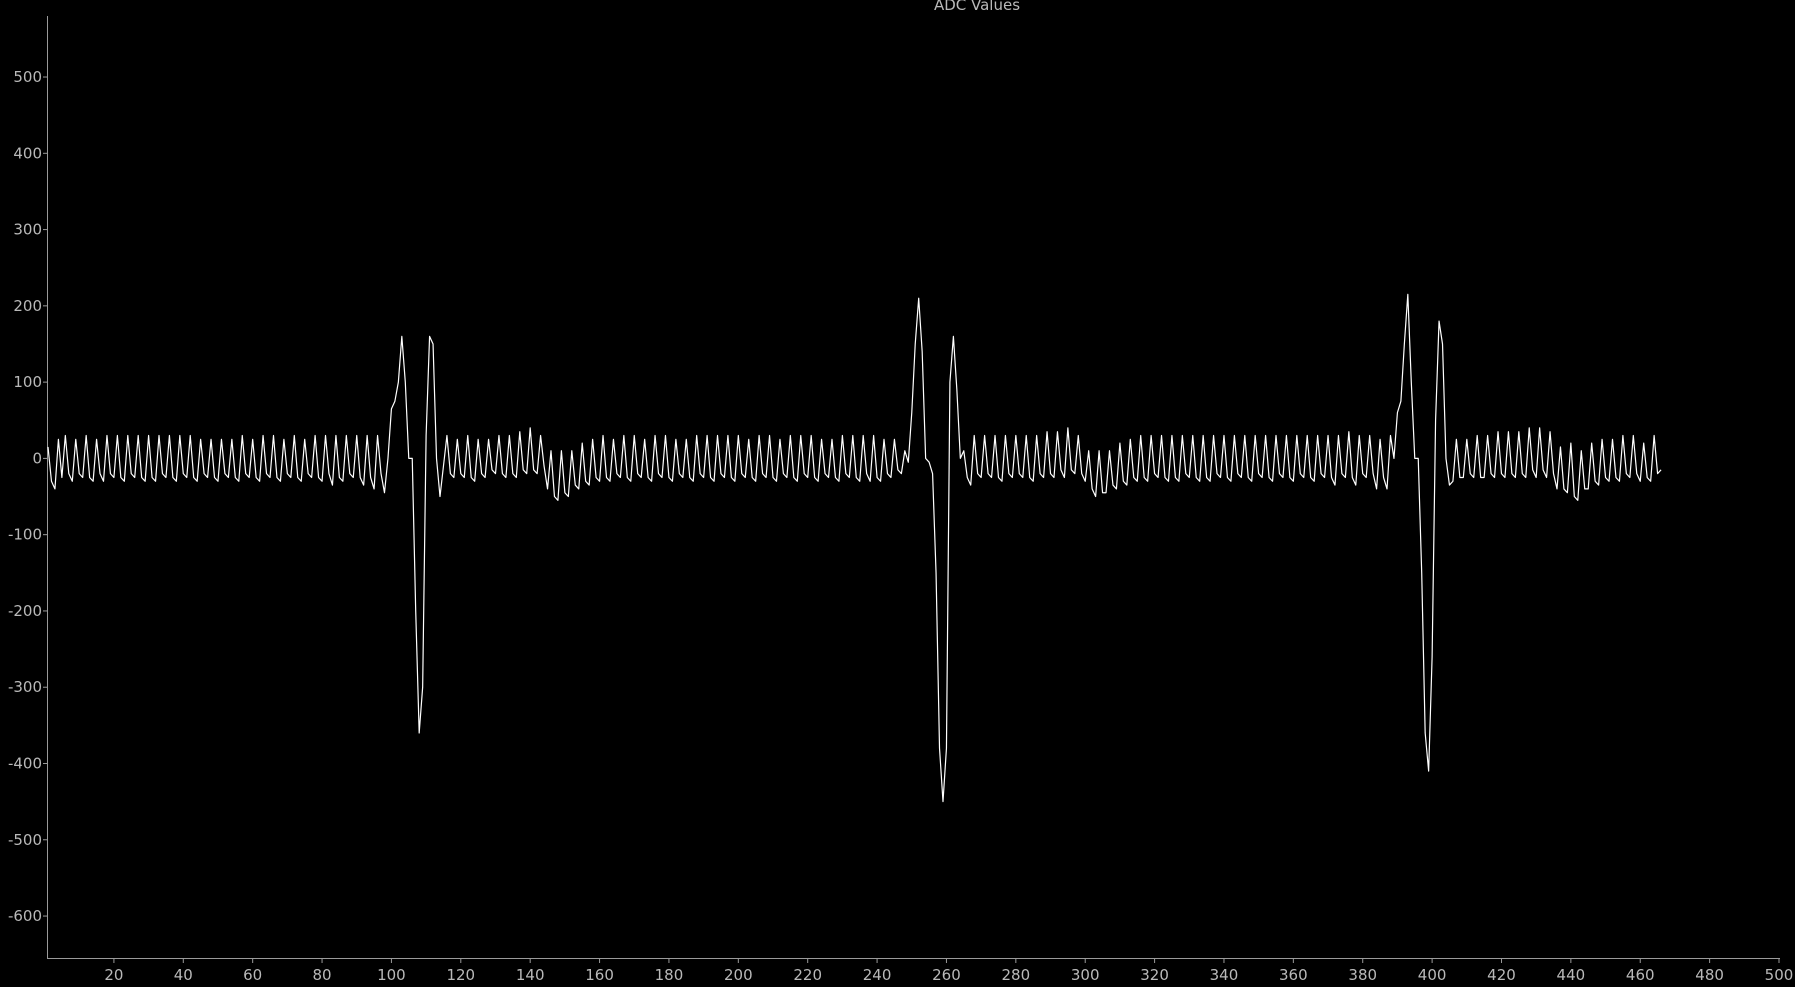  I want to click on y-tick-label: 400, so click(27, 153).